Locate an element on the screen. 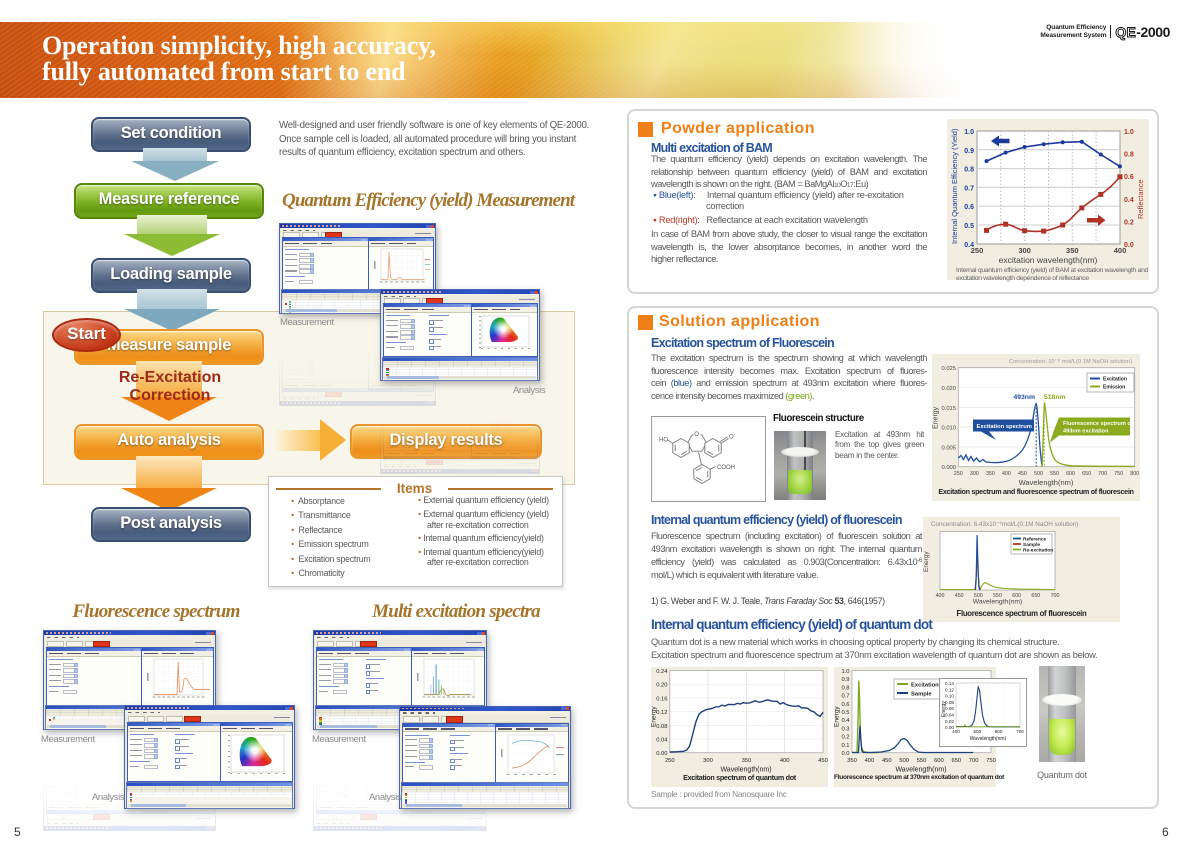  svg-text: 0.14 is located at coordinates (949, 683).